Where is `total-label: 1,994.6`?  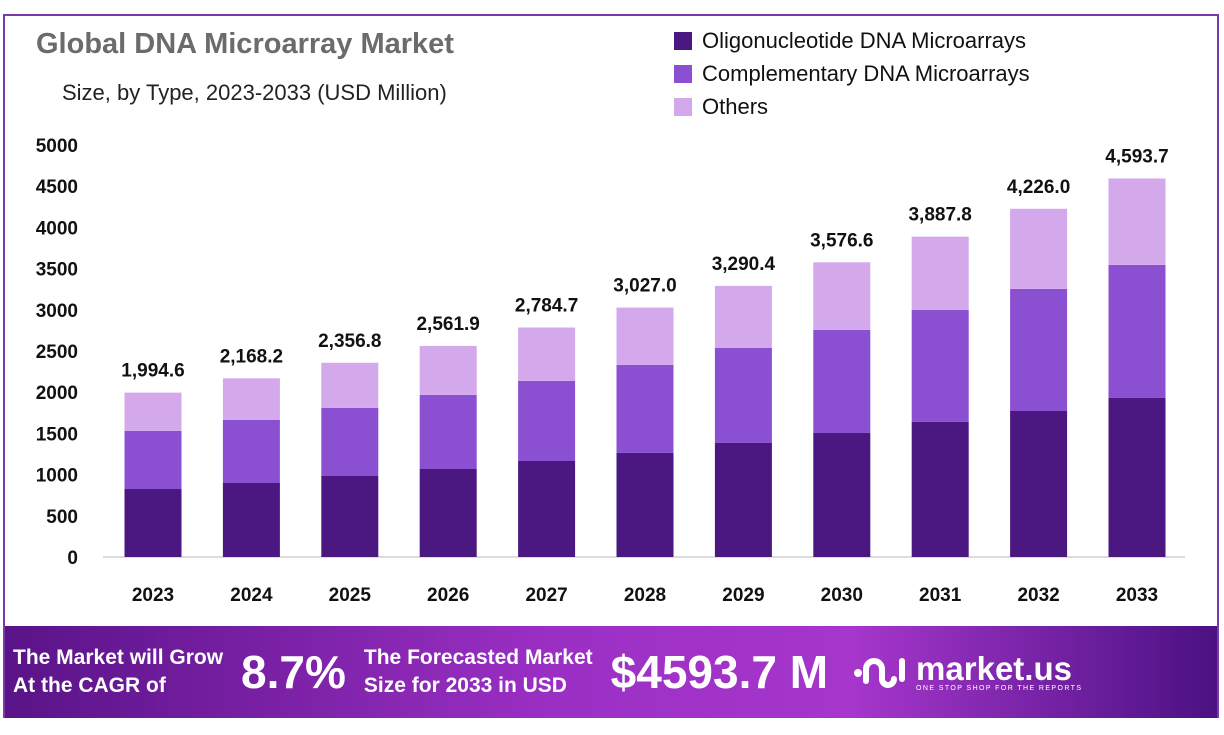 total-label: 1,994.6 is located at coordinates (152, 371).